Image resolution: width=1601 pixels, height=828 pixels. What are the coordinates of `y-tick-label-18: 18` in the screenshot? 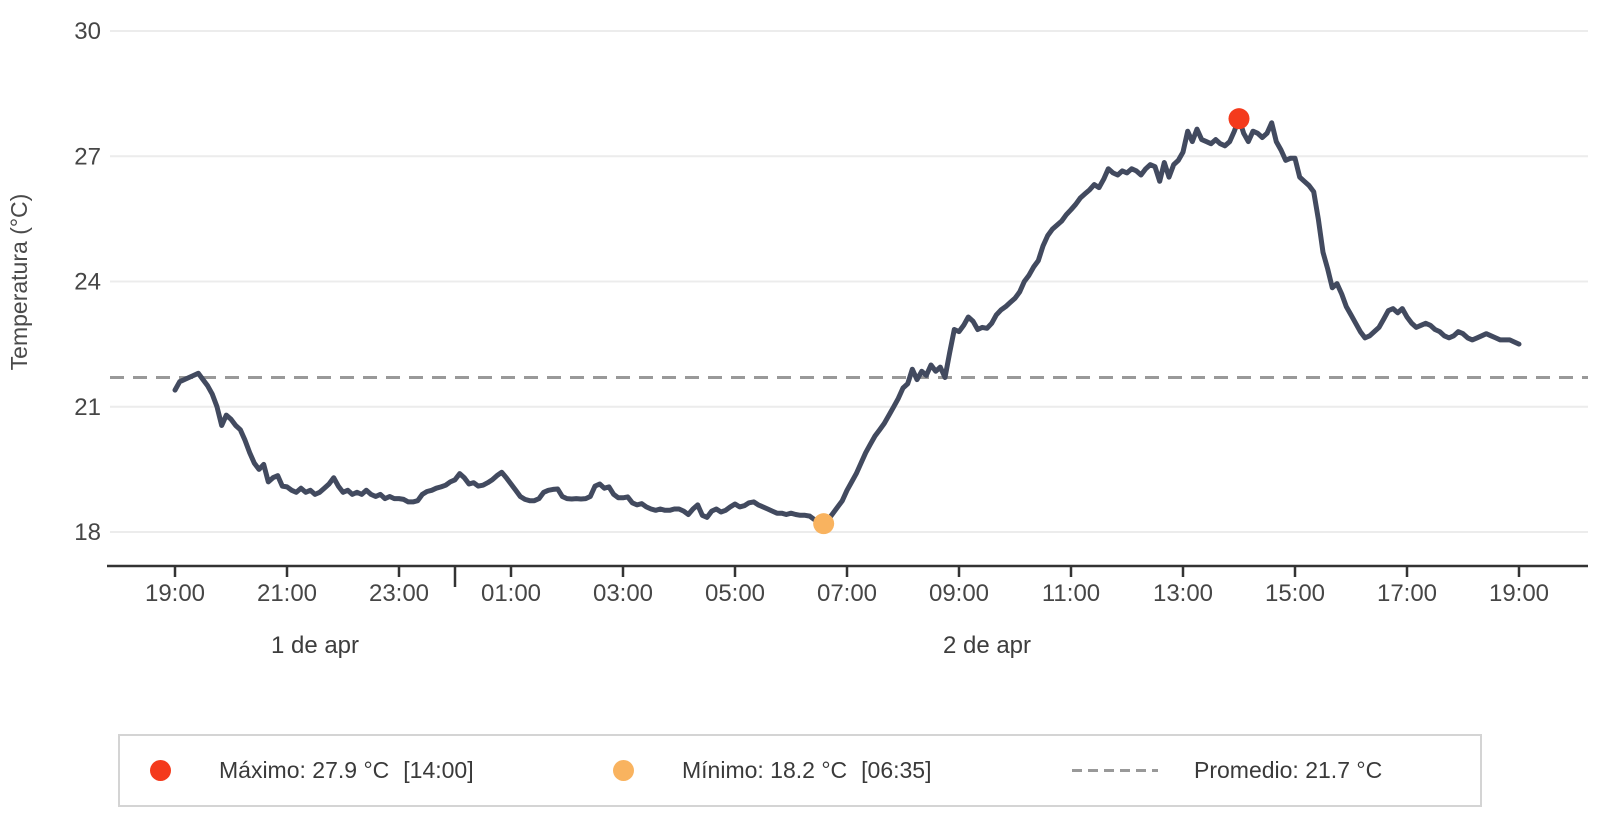 It's located at (87, 532).